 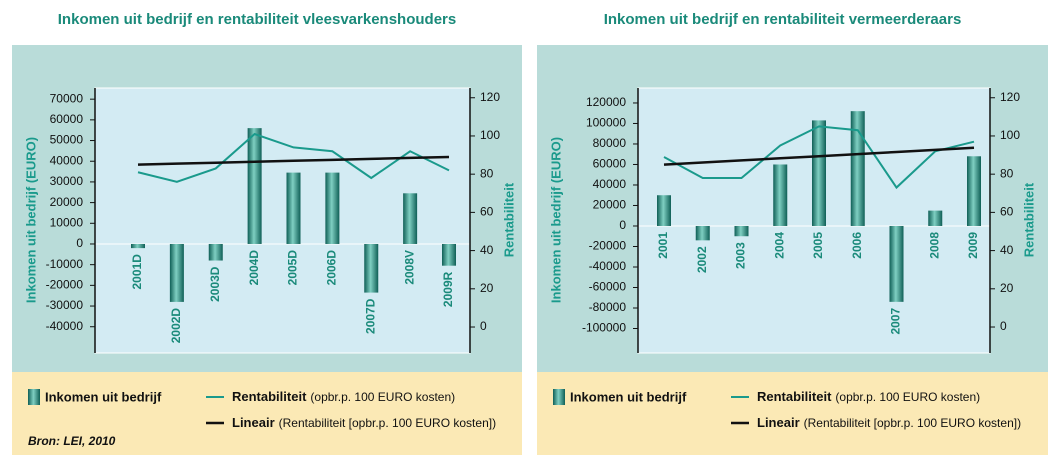 I want to click on x-tick-label: 2001D, so click(x=137, y=272).